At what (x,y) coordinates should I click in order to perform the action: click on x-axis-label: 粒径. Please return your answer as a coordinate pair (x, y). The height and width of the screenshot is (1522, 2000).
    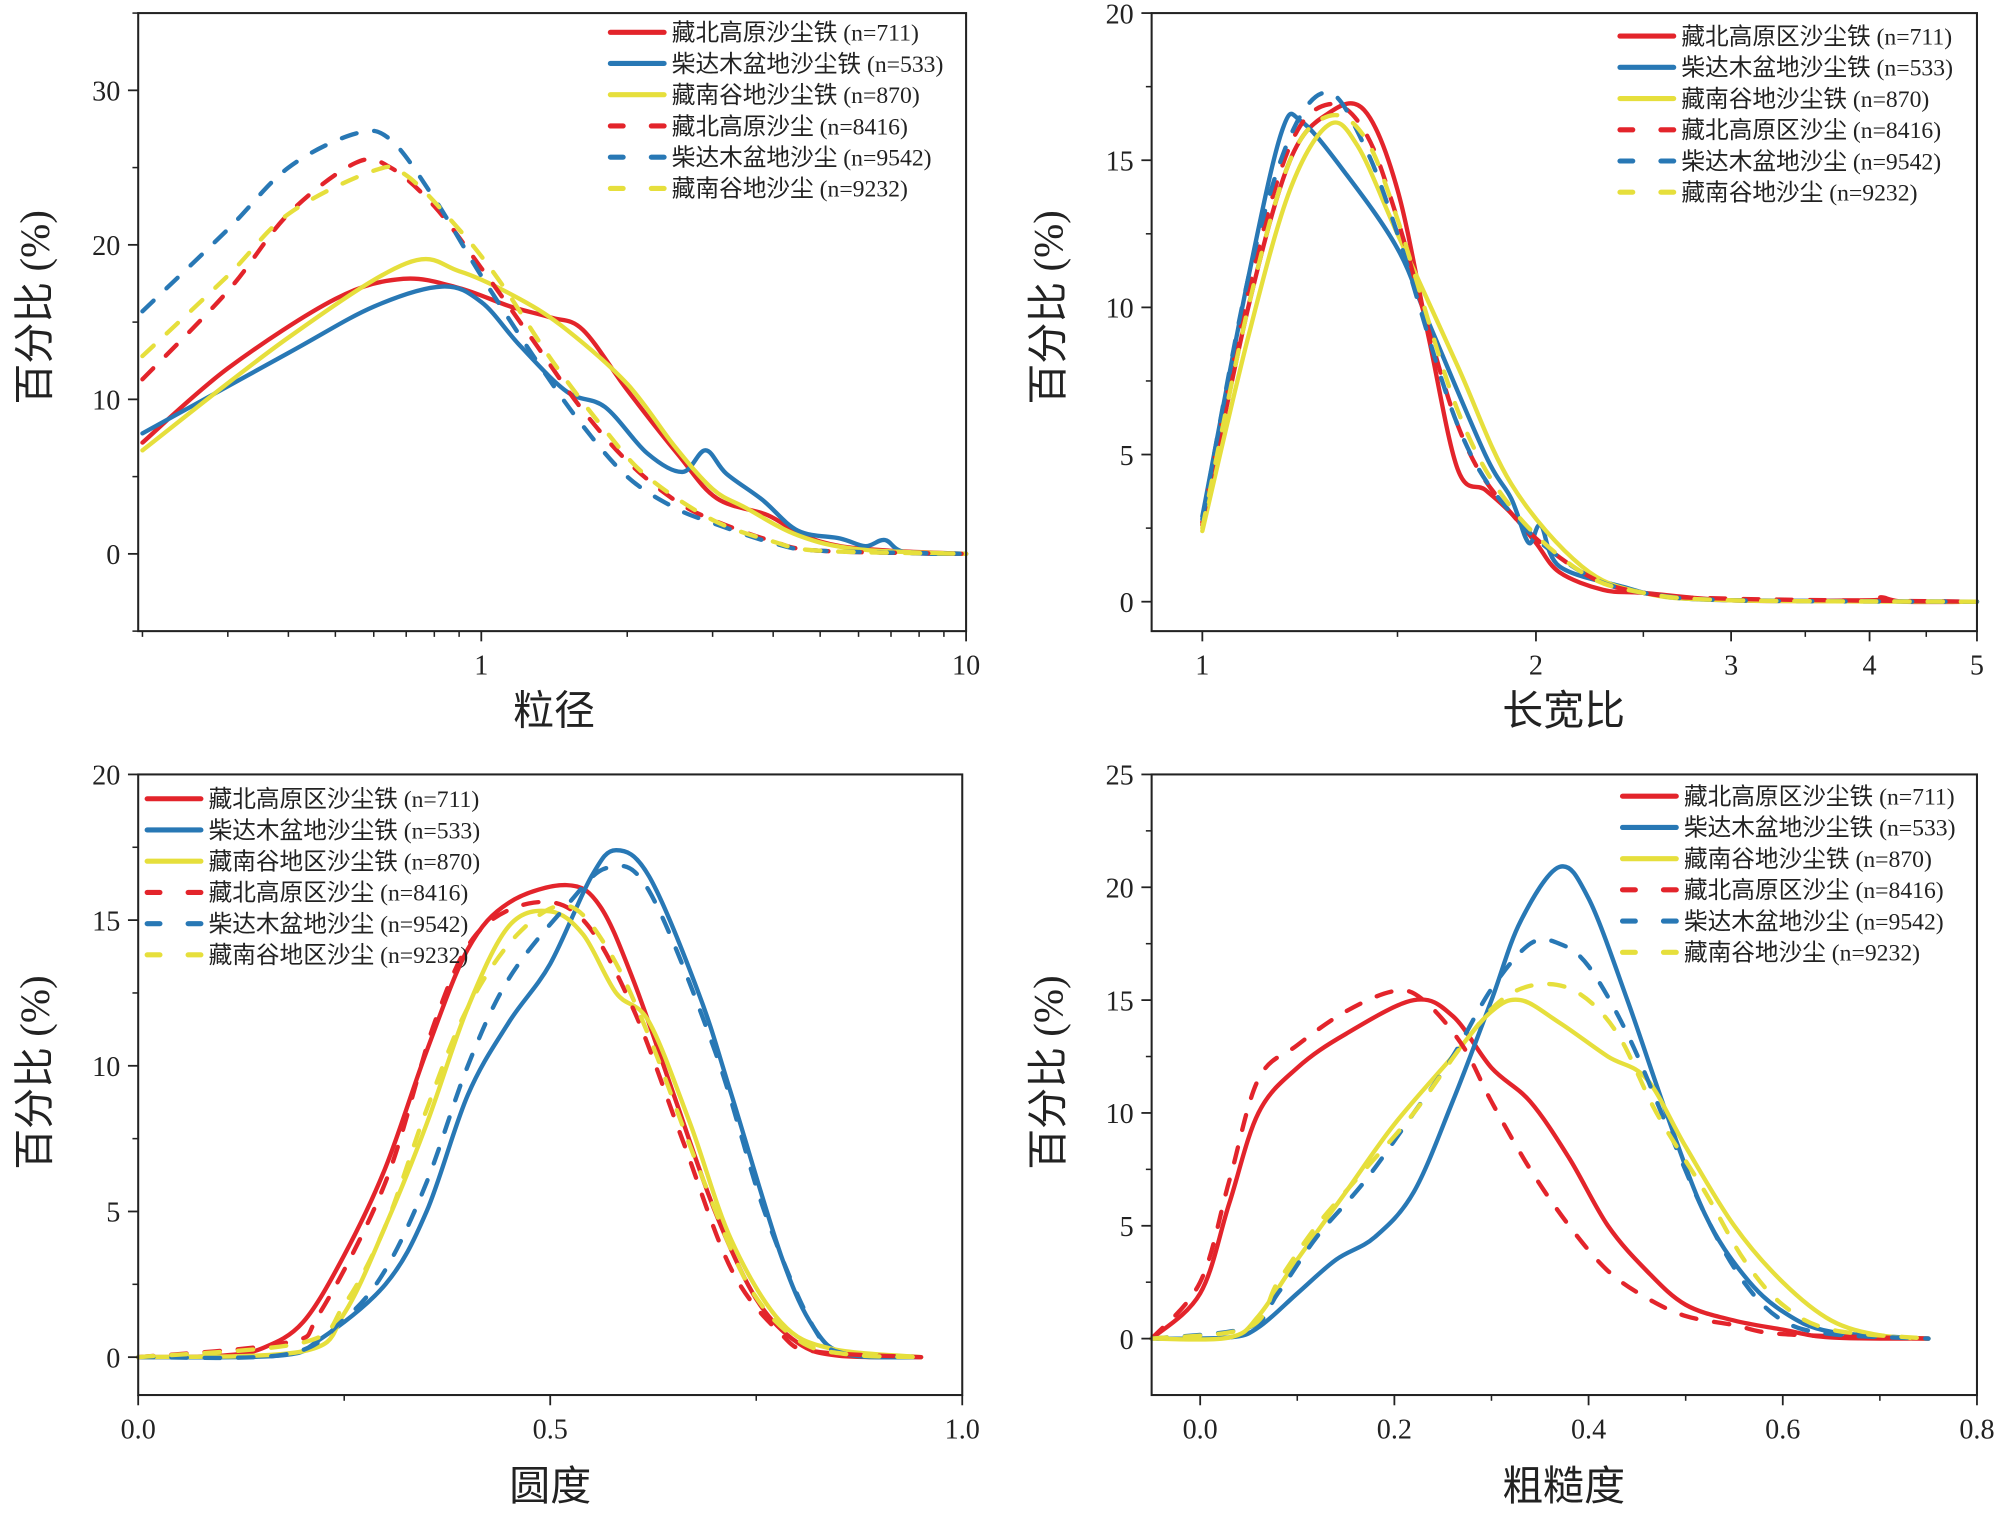
    Looking at the image, I should click on (554, 711).